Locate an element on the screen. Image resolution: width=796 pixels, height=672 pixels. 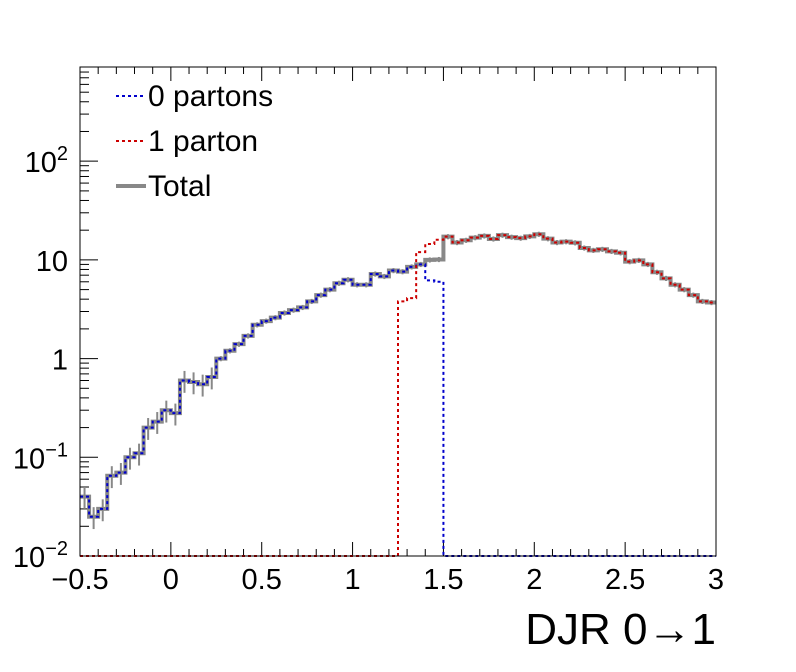
y-tick-label: 10⁻¹ is located at coordinates (40, 457).